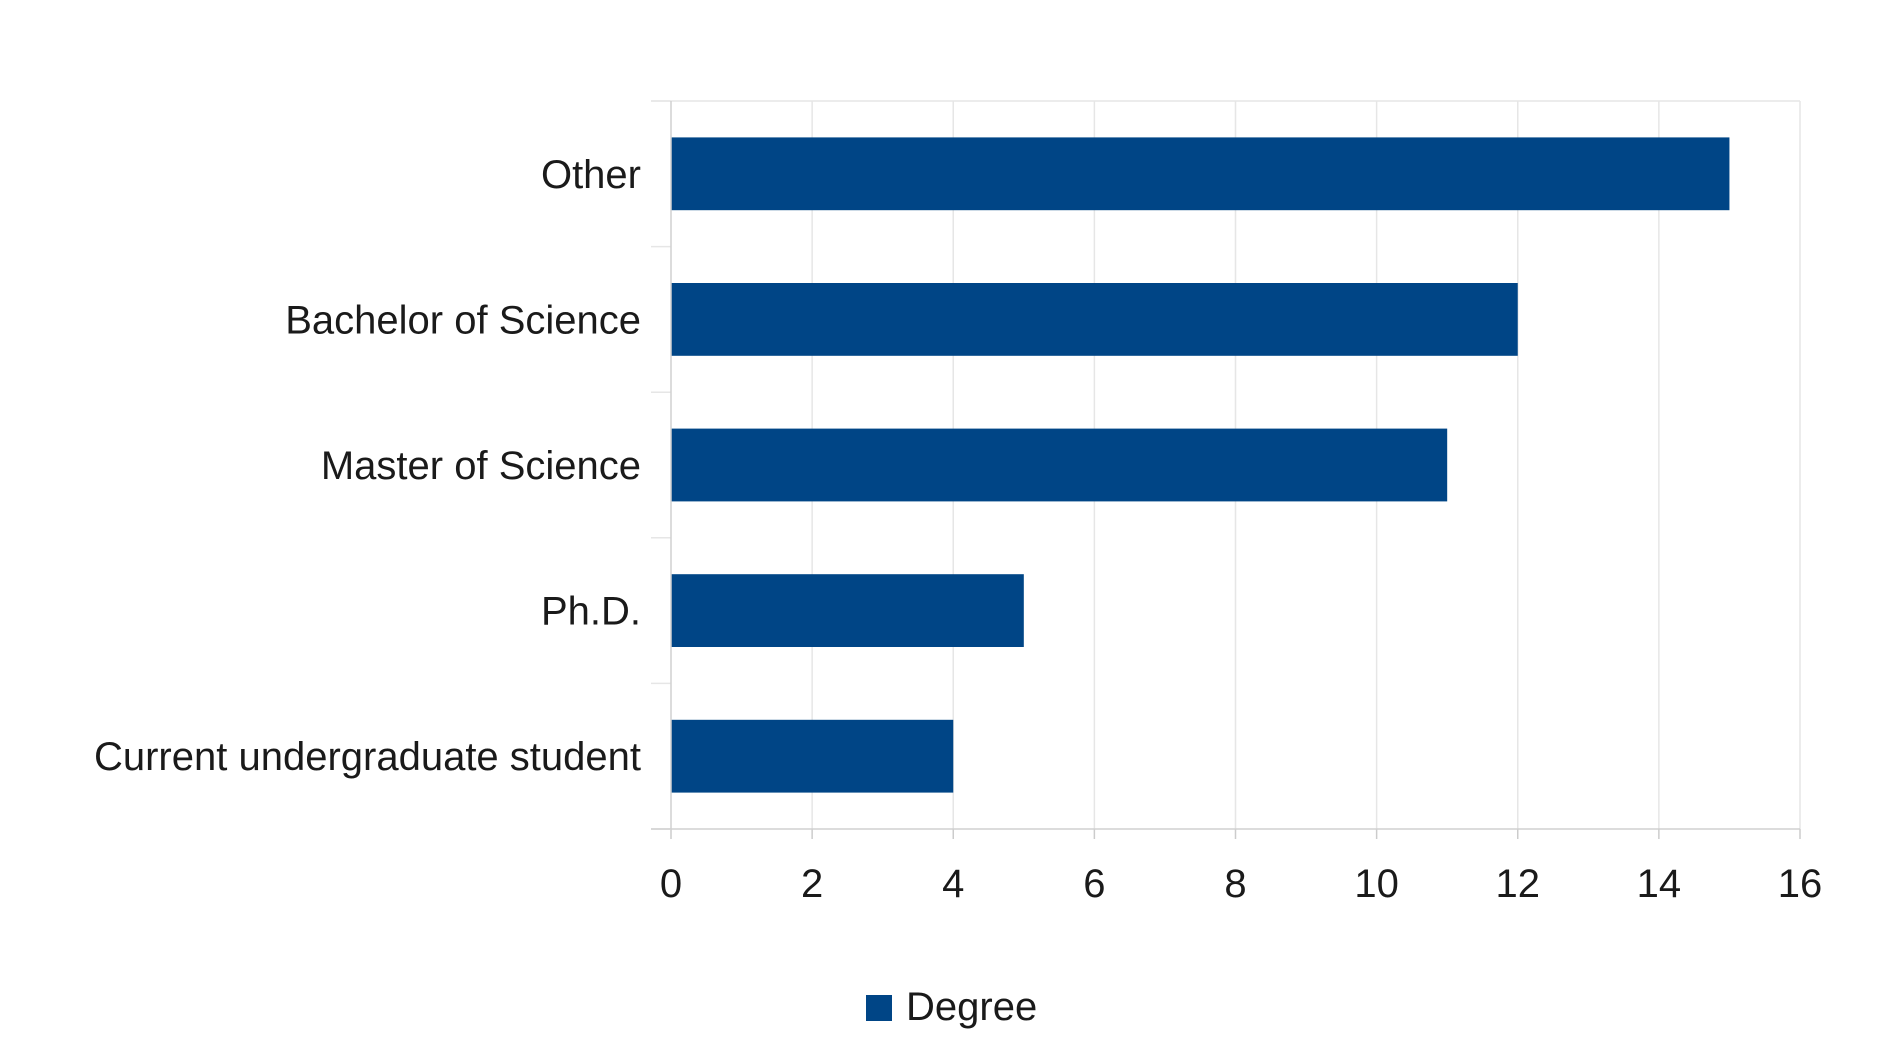  Describe the element at coordinates (1518, 884) in the screenshot. I see `x-tick-label: 12` at that location.